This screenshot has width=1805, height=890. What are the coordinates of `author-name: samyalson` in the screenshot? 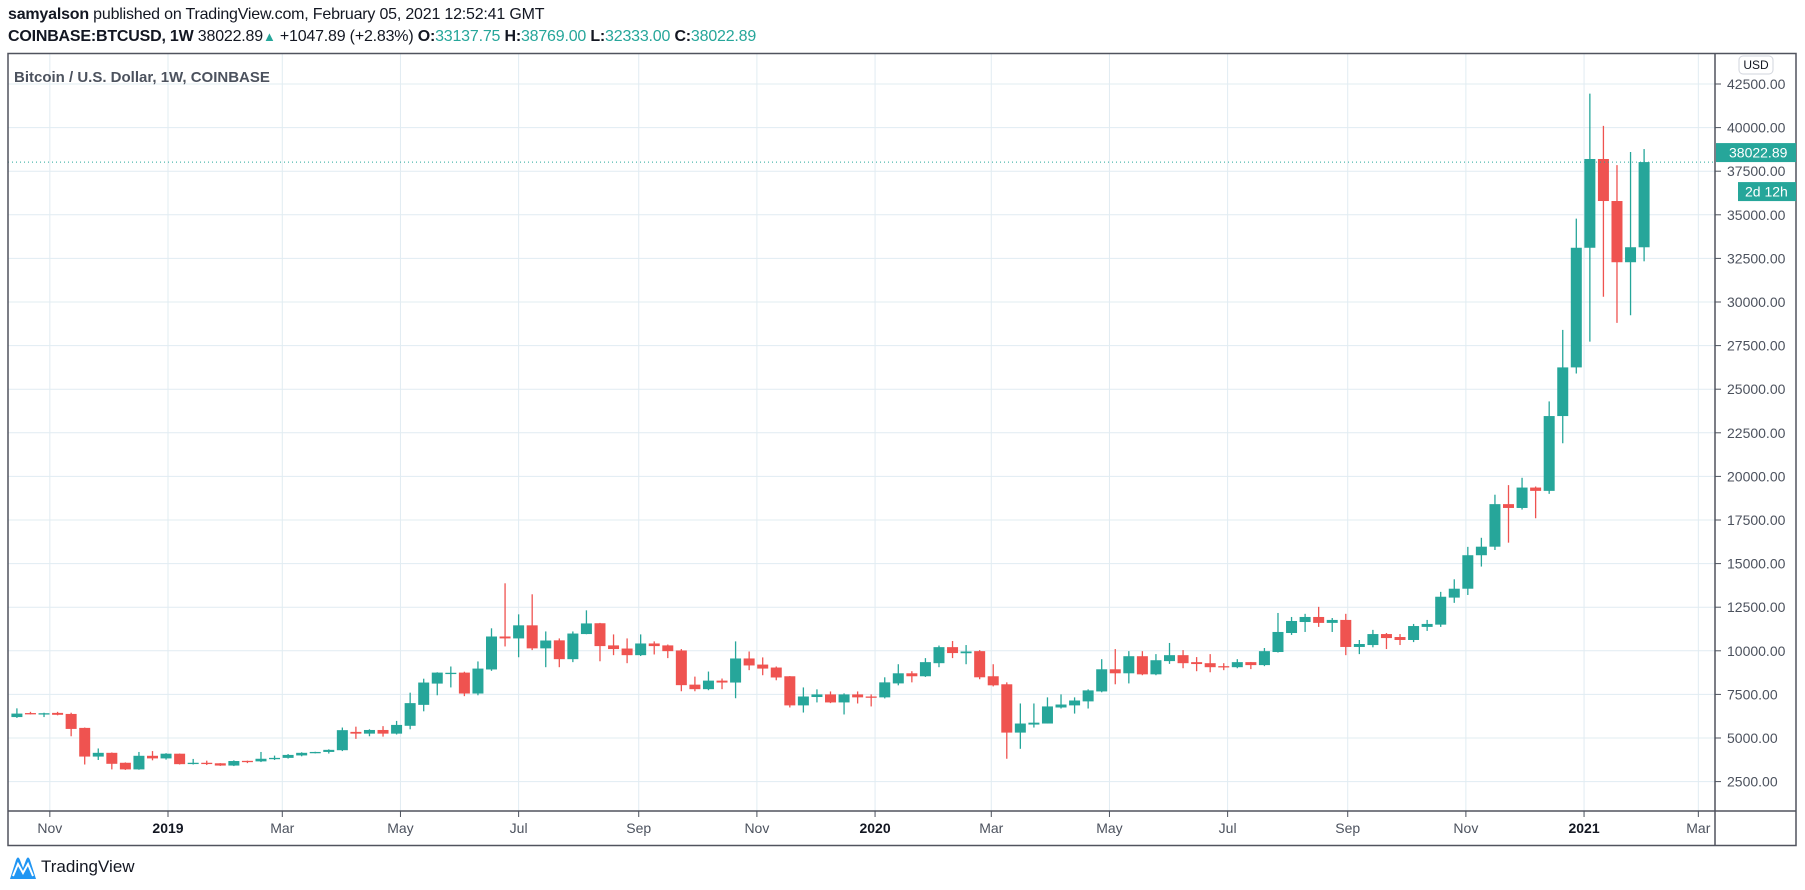 It's located at (48, 14).